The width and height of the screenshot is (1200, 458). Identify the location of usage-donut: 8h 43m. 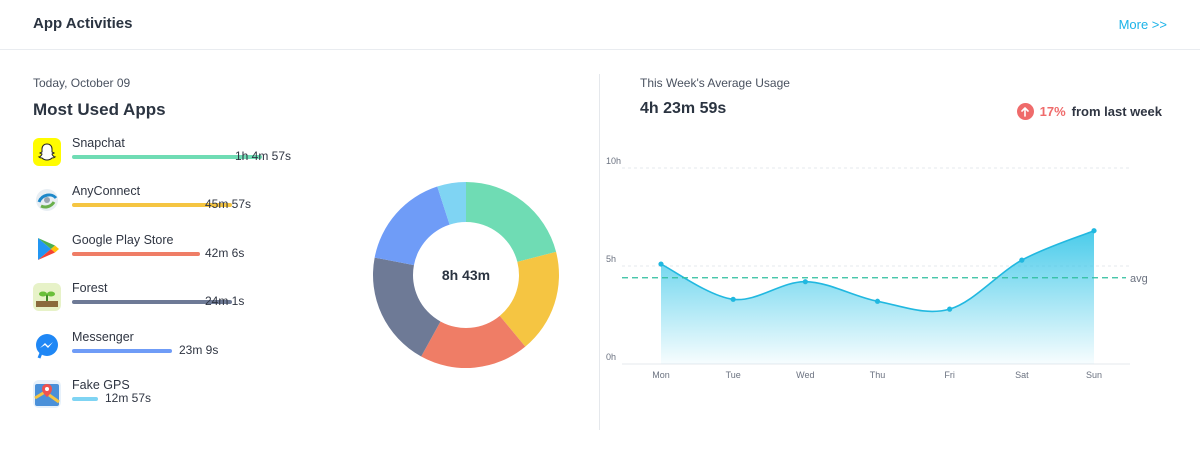
(466, 275).